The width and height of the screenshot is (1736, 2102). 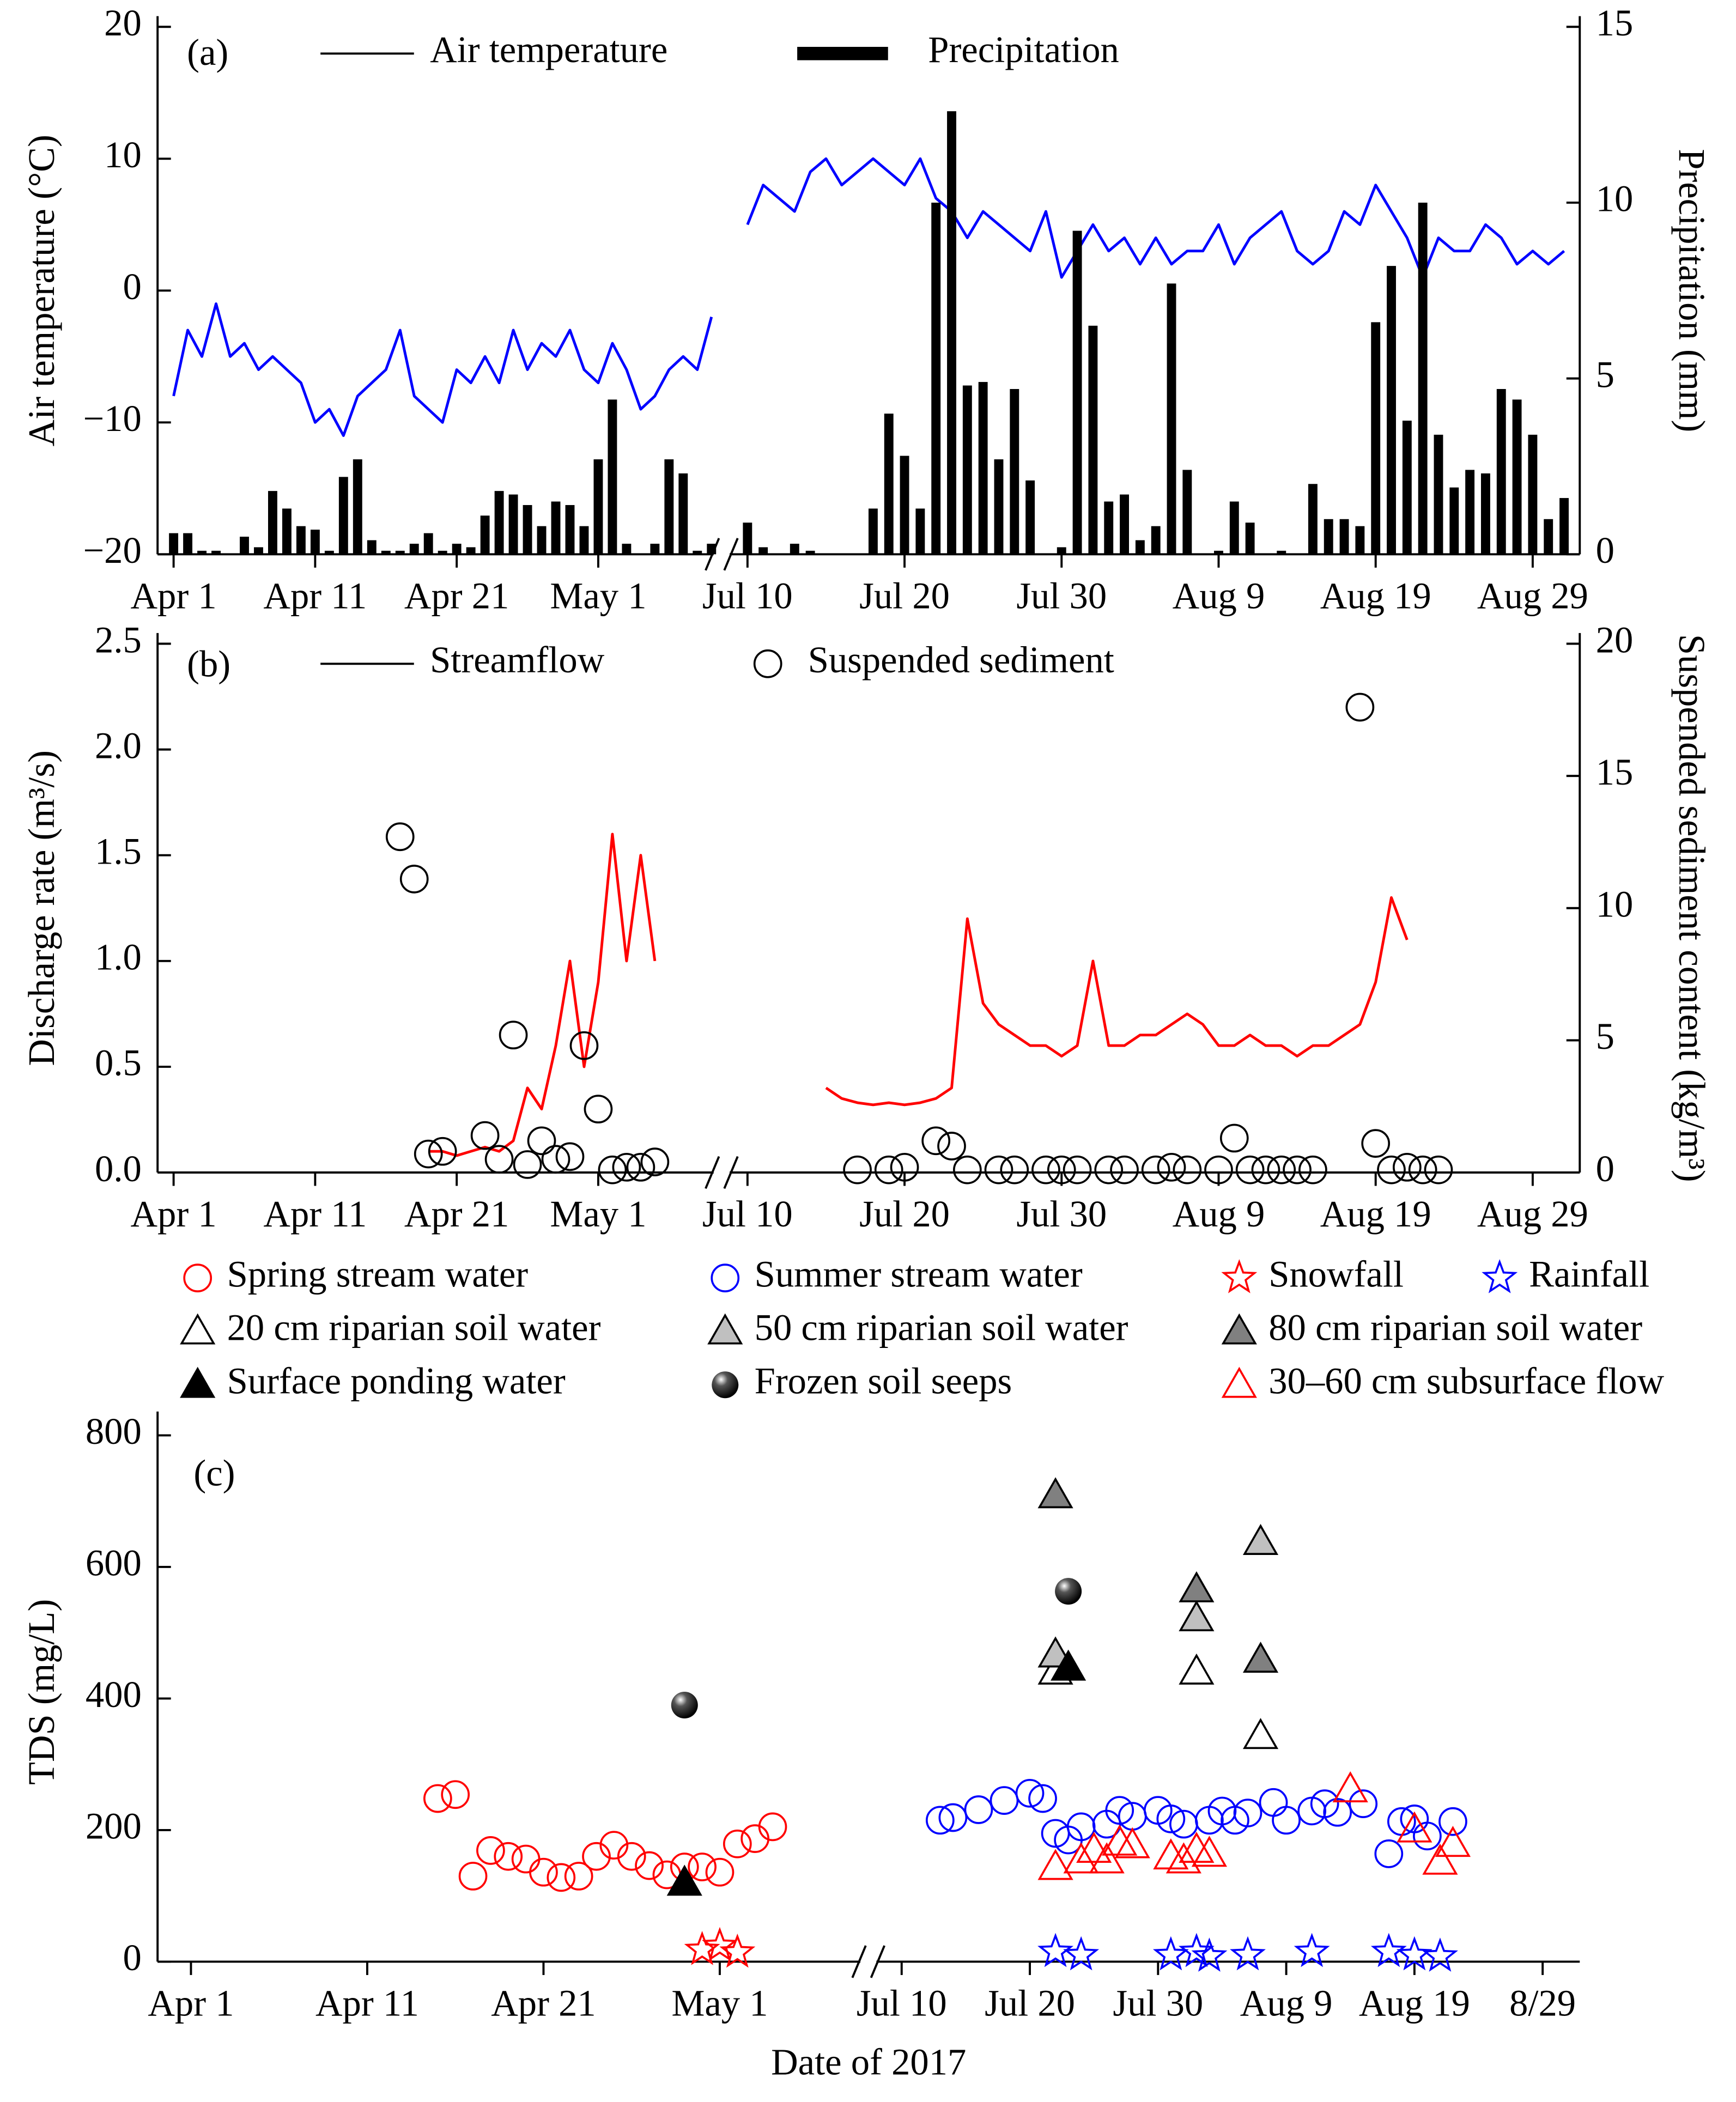 I want to click on legend-key, so click(x=198, y=1277).